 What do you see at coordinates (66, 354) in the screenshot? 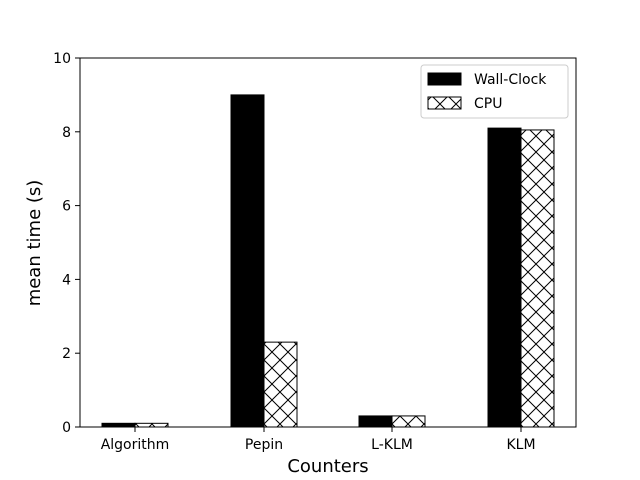
I see `y-tick-label: 2` at bounding box center [66, 354].